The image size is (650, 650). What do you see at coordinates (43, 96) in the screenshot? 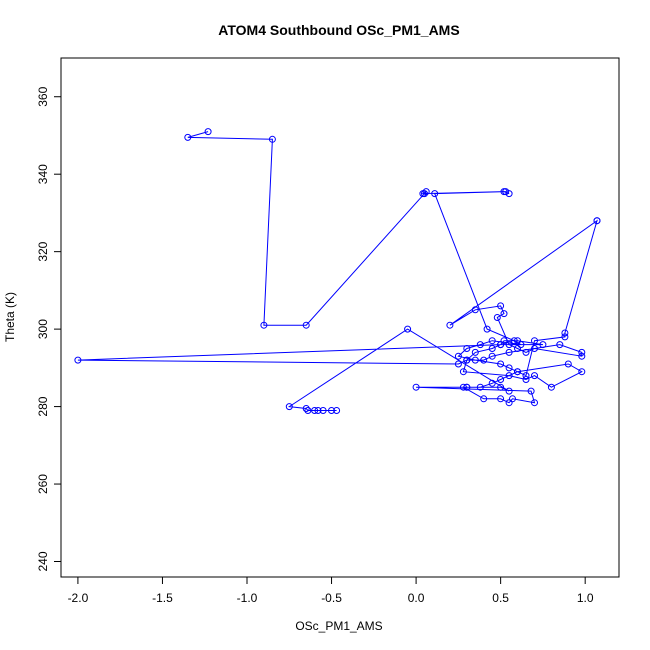
I see `y-tick-label: 360` at bounding box center [43, 96].